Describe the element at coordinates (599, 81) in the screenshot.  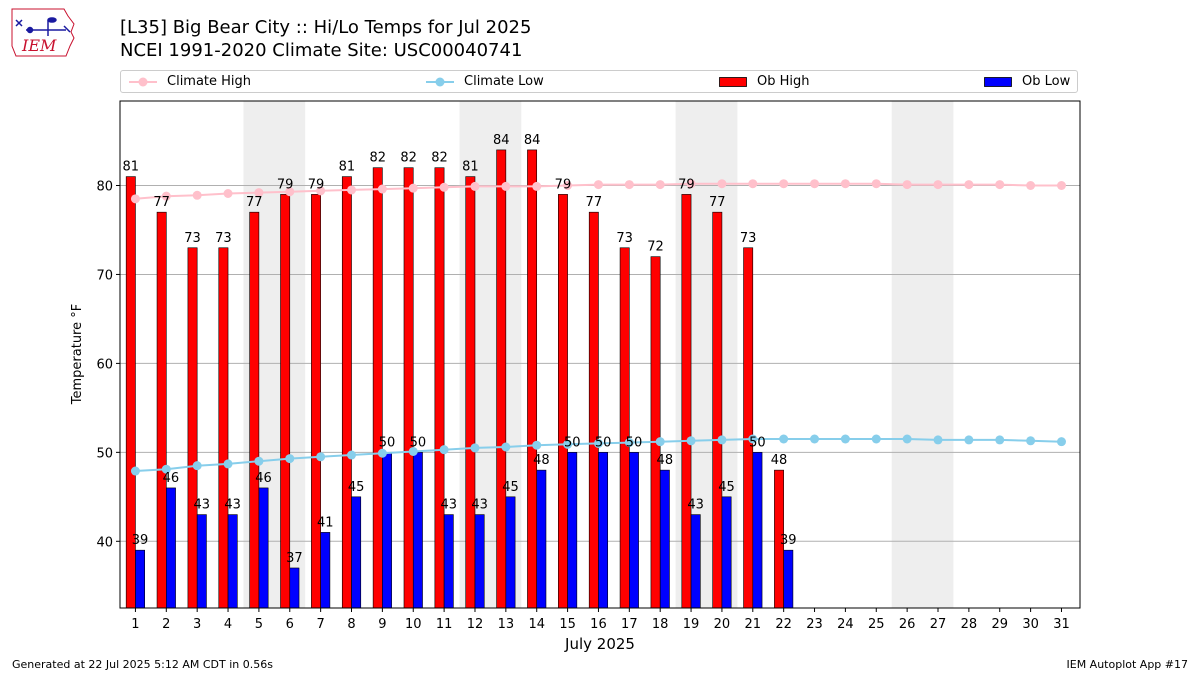
I see `legend: Climate High Climate Low Ob High Ob Low` at that location.